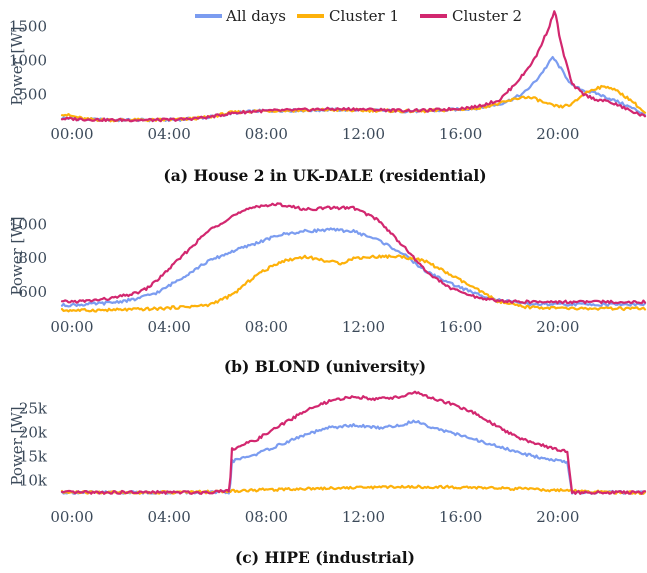 Image resolution: width=647 pixels, height=573 pixels. I want to click on series-line-all-days-c, so click(353, 457).